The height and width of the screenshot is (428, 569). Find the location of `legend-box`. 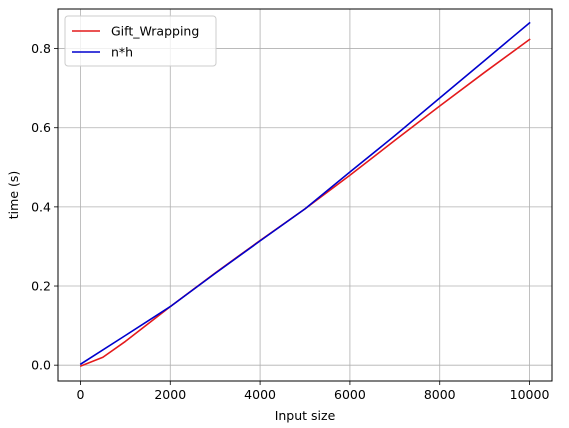

legend-box is located at coordinates (140, 41).